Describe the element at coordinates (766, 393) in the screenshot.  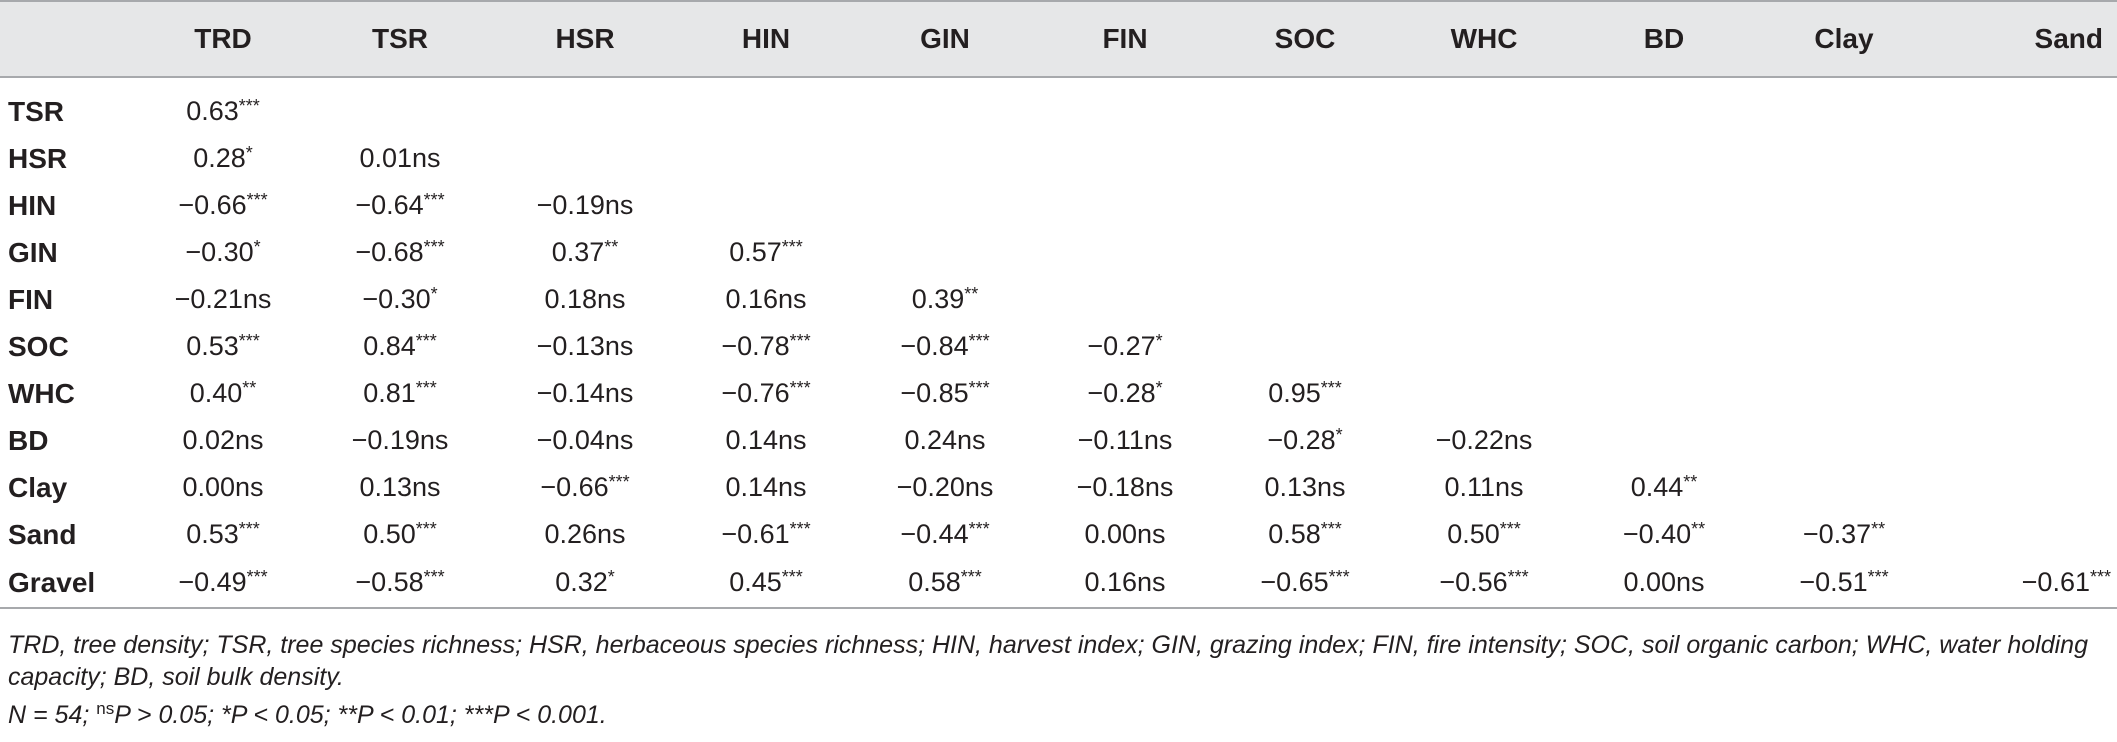
I see `correlation-cell: −0.76***` at that location.